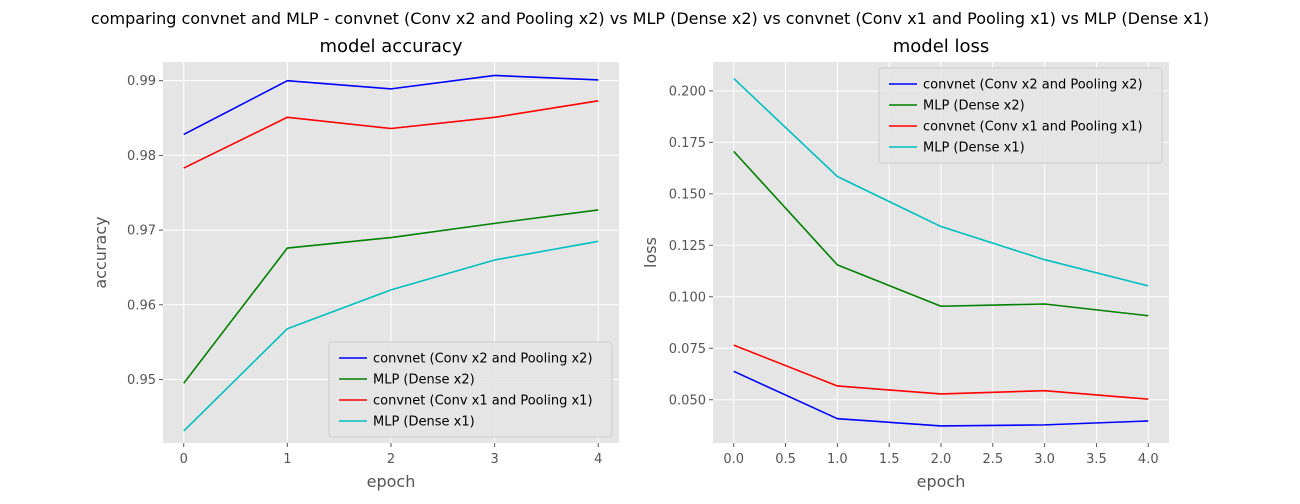 The image size is (1300, 504). Describe the element at coordinates (184, 459) in the screenshot. I see `x-tick-label: 0` at that location.